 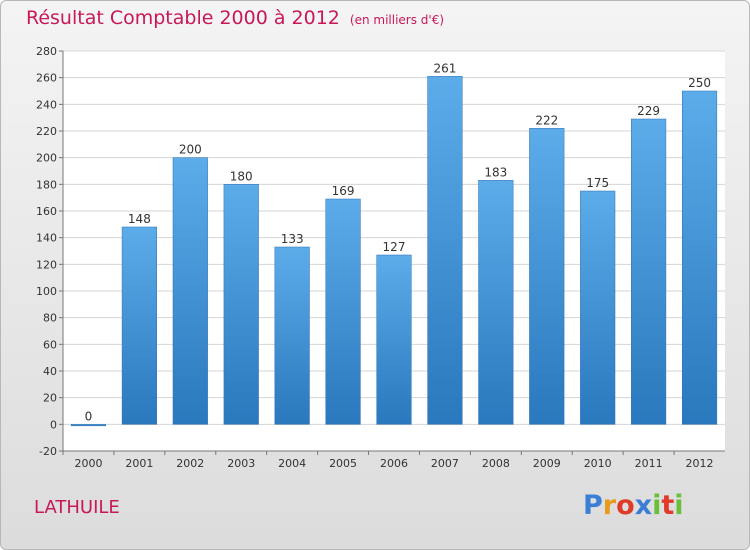 What do you see at coordinates (643, 505) in the screenshot?
I see `logo-letter: x` at bounding box center [643, 505].